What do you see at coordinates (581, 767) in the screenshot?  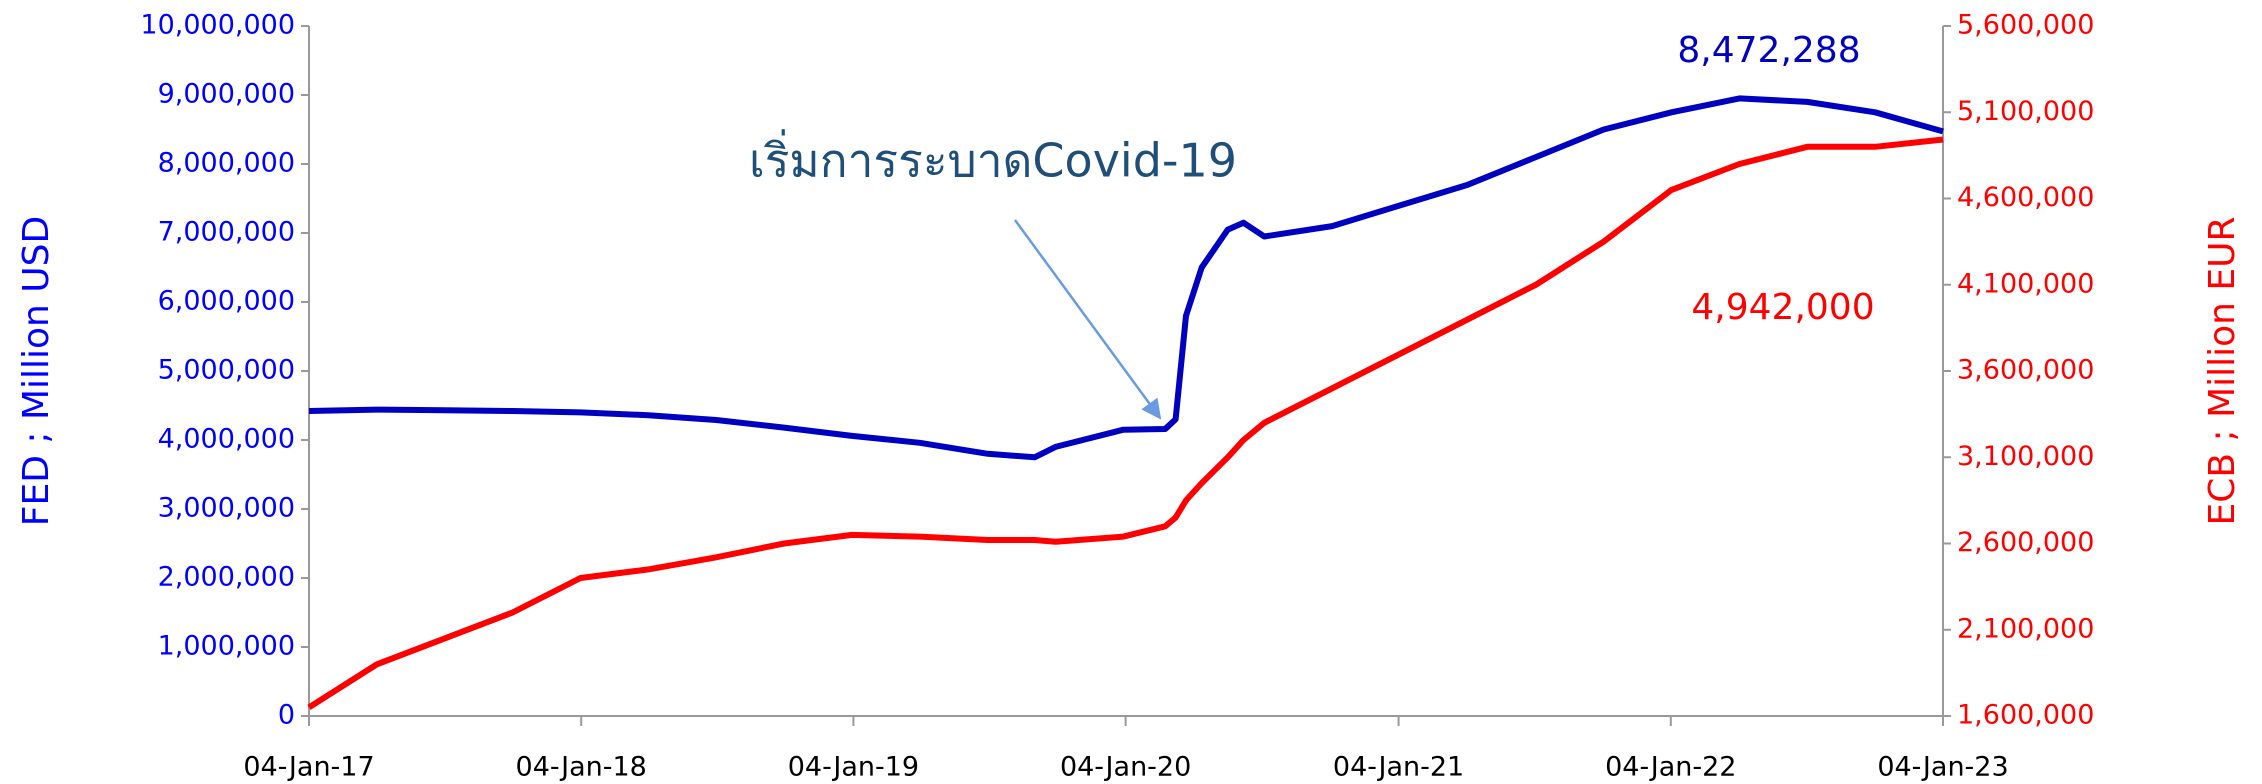 I see `x-tick-label: 04-Jan-18` at bounding box center [581, 767].